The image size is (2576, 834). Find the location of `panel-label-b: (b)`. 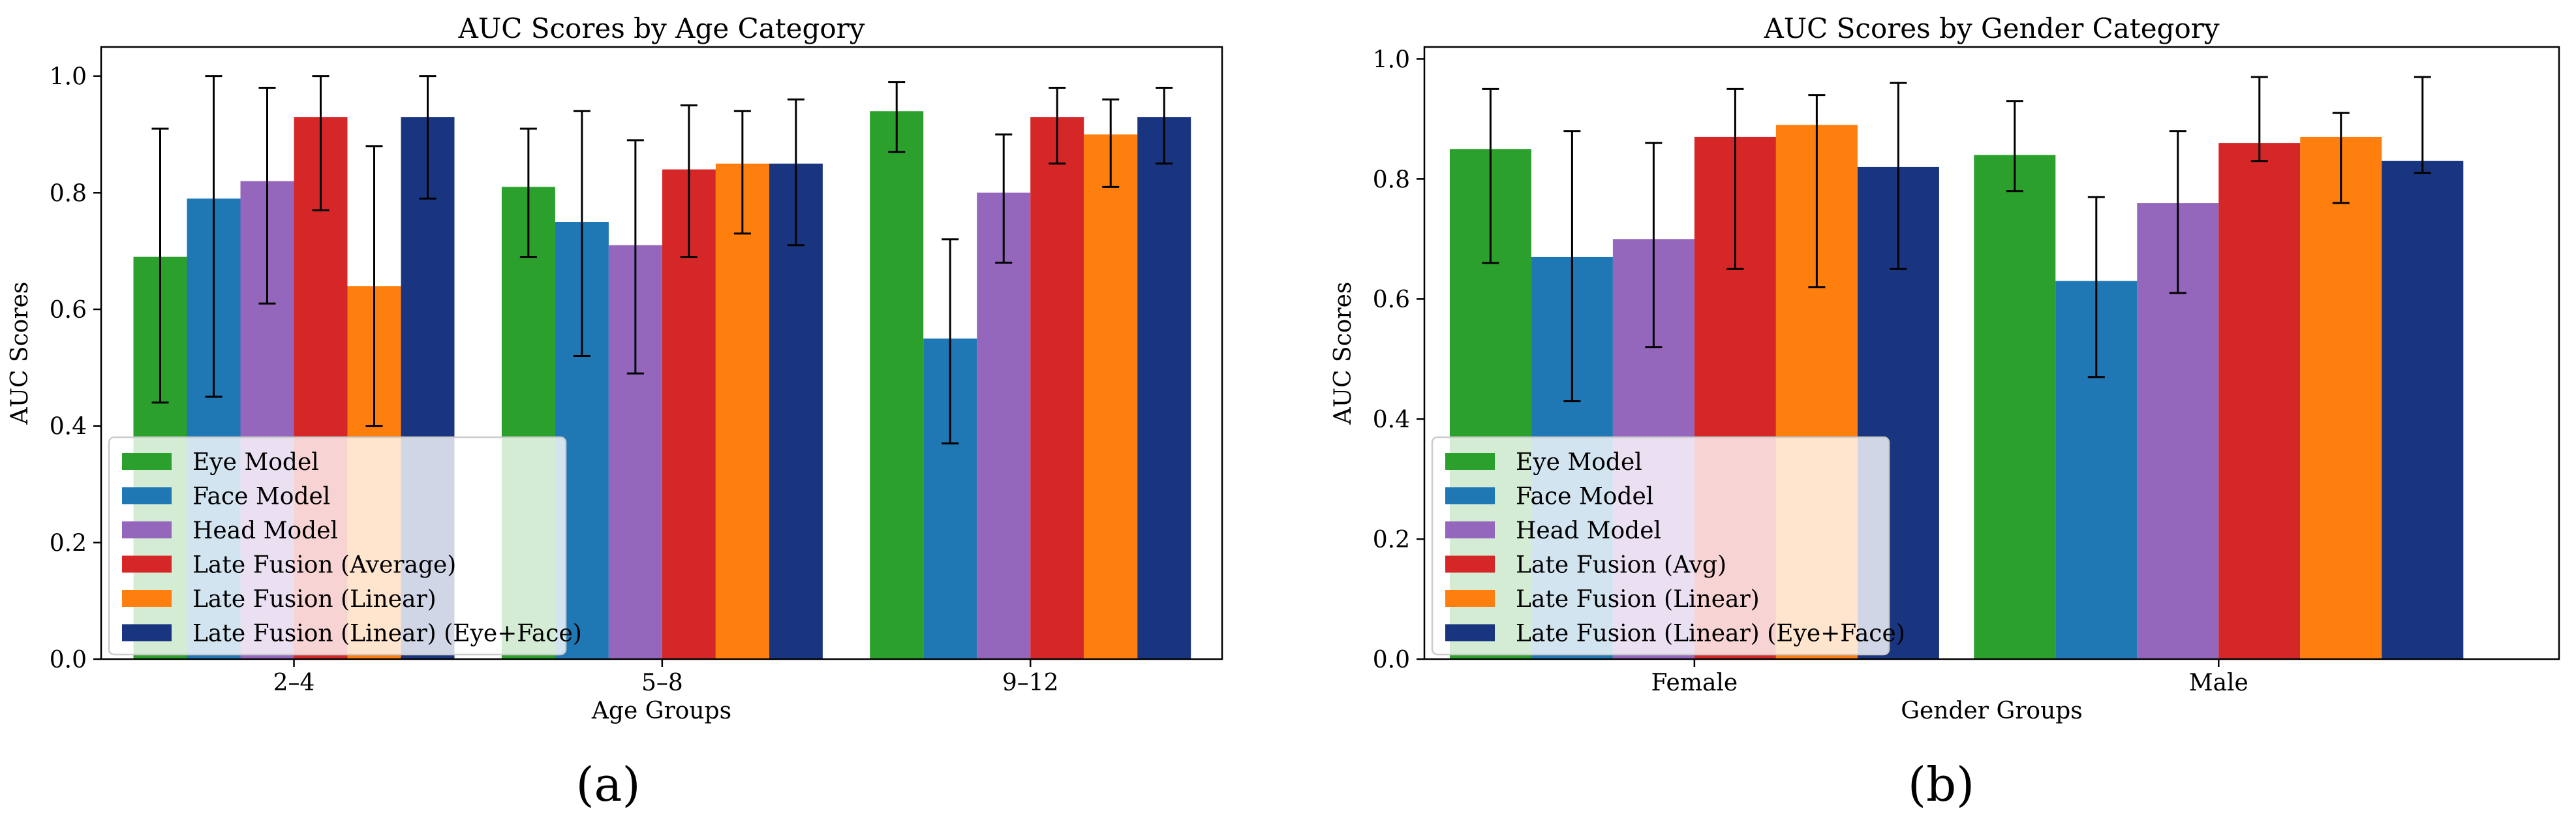

panel-label-b: (b) is located at coordinates (1941, 784).